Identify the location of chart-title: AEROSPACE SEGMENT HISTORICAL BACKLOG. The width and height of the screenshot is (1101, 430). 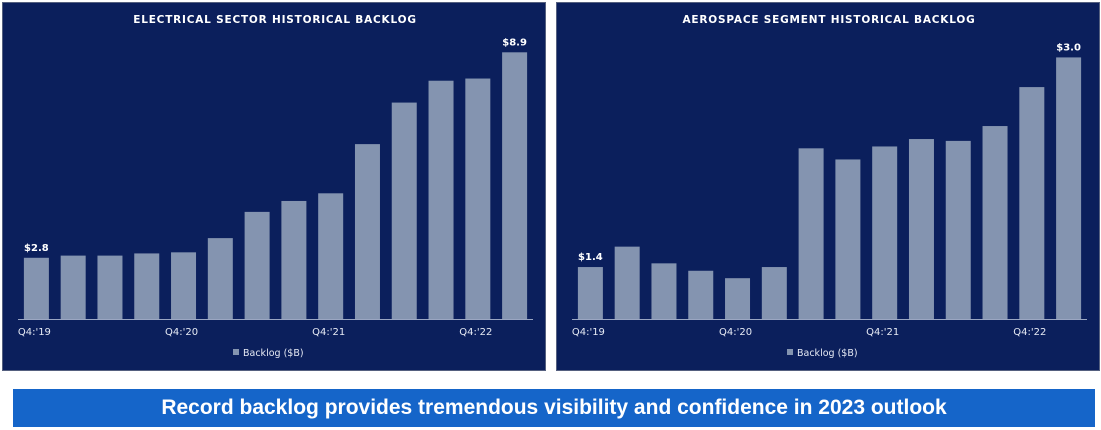
(829, 20).